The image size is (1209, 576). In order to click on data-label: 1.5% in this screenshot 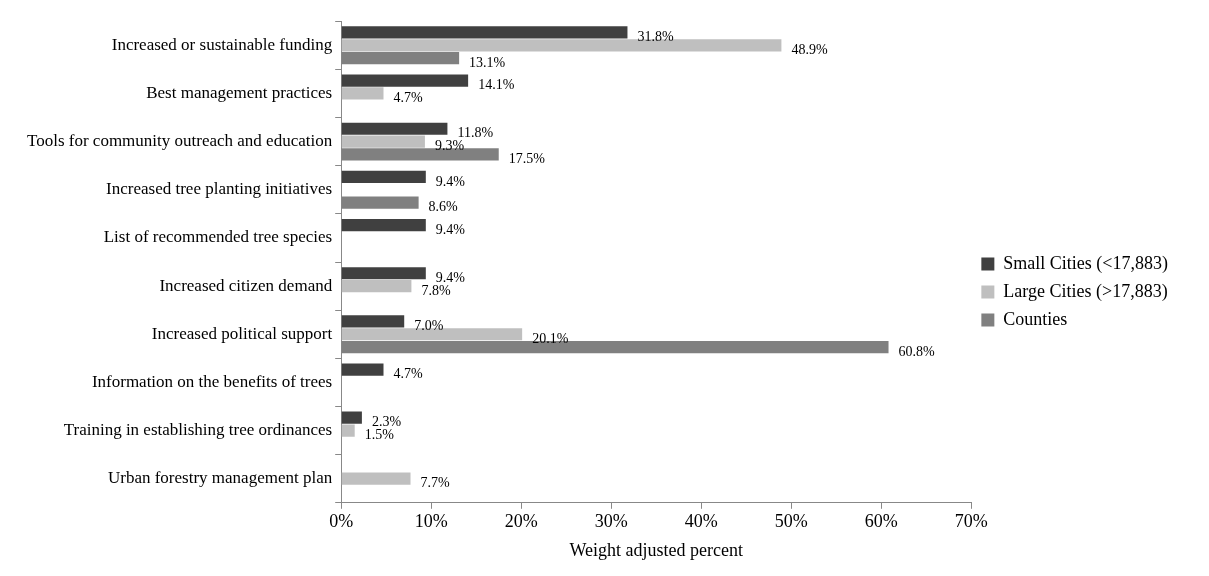, I will do `click(379, 435)`.